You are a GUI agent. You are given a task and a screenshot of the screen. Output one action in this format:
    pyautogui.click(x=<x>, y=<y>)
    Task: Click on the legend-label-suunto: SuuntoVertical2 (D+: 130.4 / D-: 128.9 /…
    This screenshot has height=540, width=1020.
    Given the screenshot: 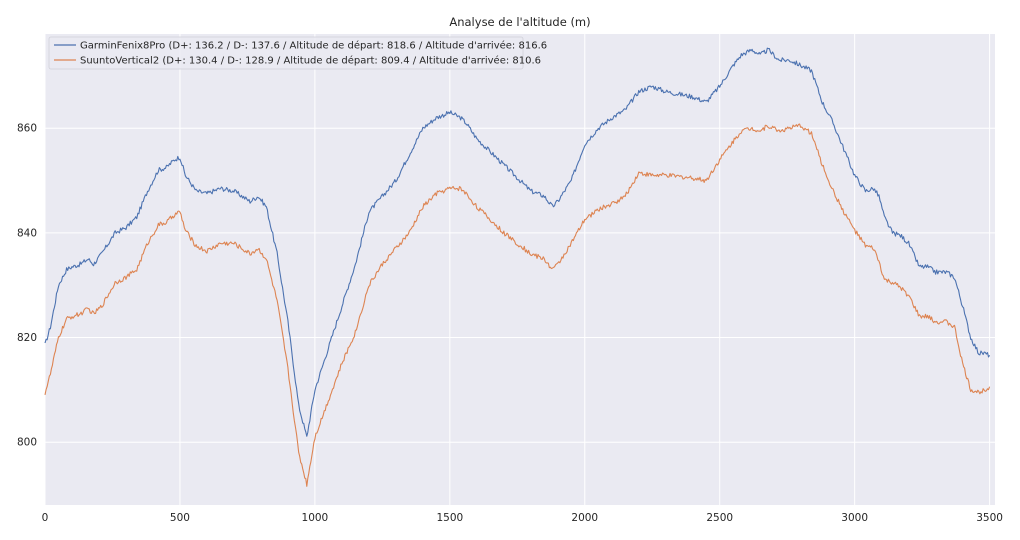 What is the action you would take?
    pyautogui.click(x=310, y=61)
    